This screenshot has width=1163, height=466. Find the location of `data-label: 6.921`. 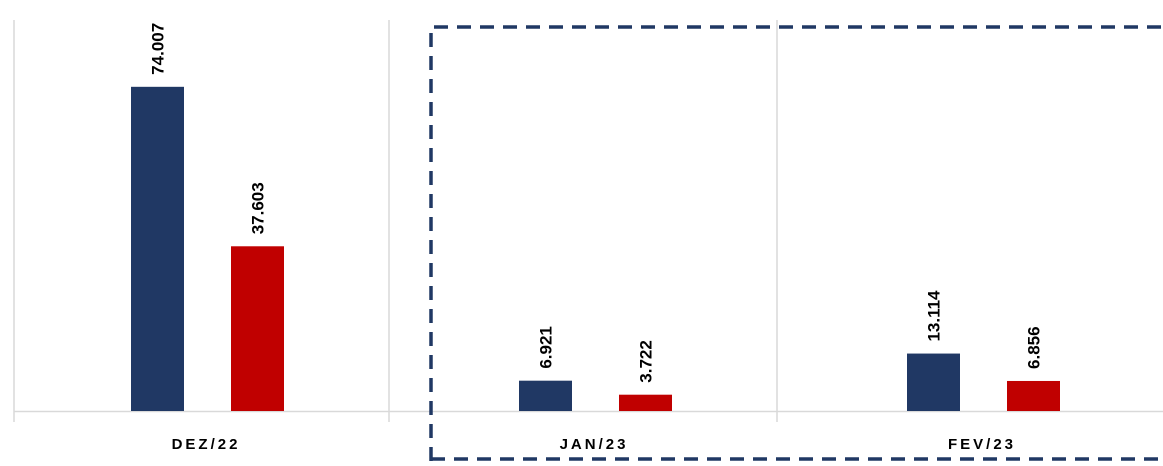

data-label: 6.921 is located at coordinates (546, 347).